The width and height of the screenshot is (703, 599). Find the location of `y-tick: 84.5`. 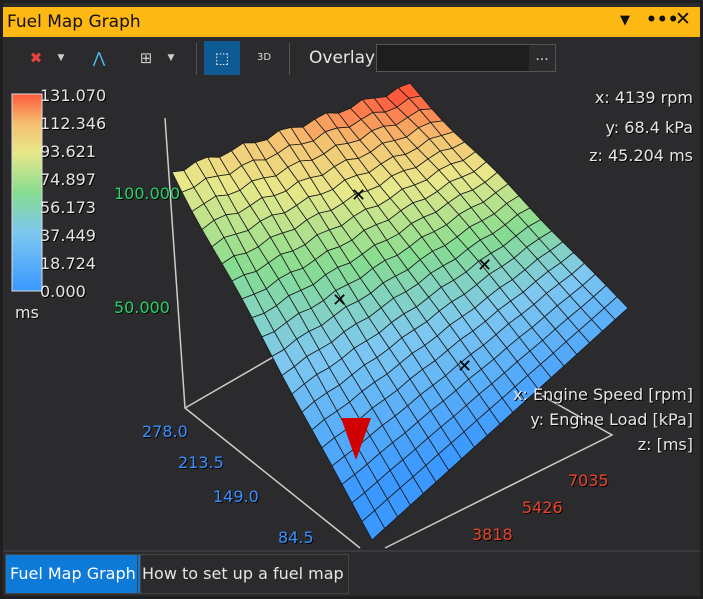

y-tick: 84.5 is located at coordinates (296, 537).